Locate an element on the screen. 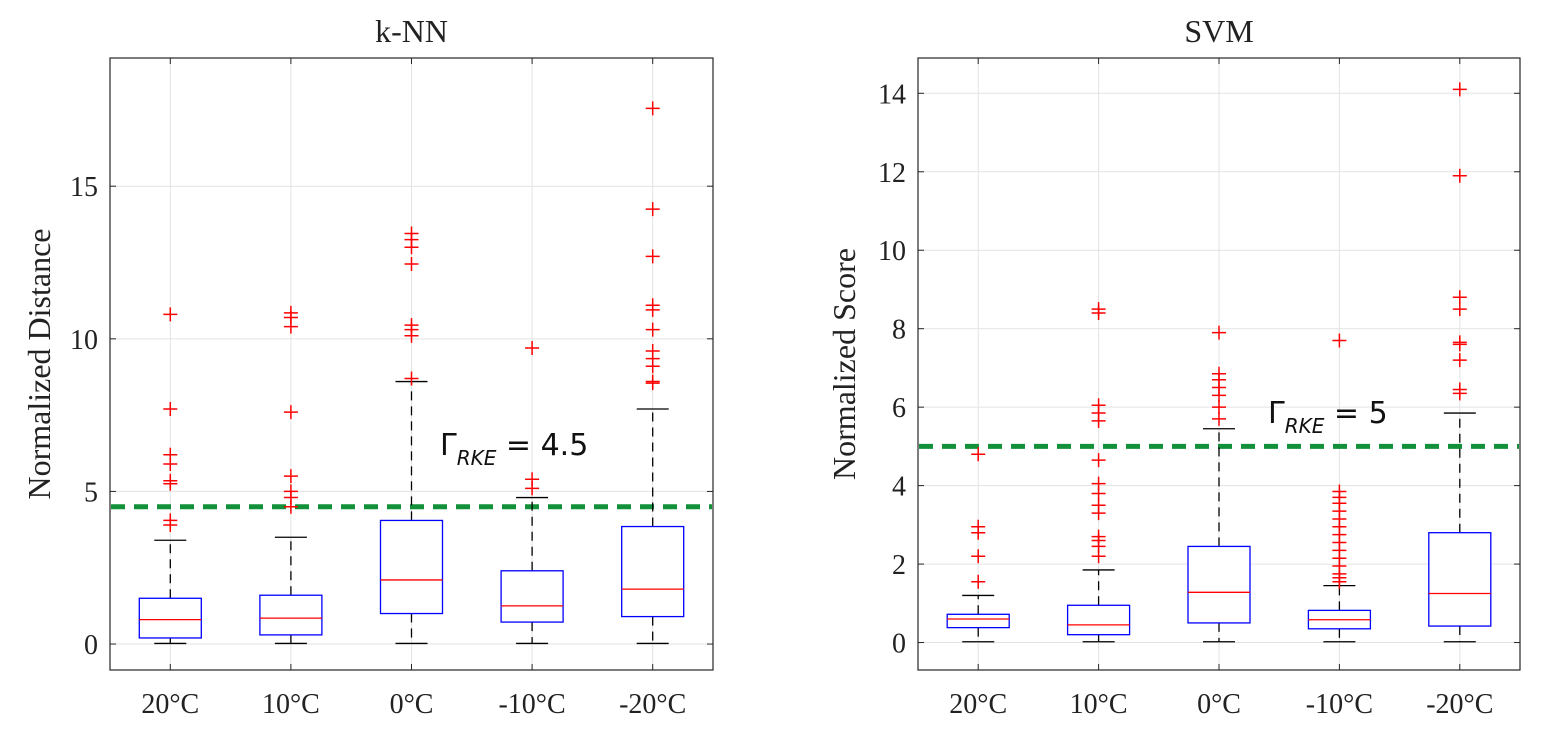 The width and height of the screenshot is (1565, 755). y-tick-label: 14 is located at coordinates (892, 94).